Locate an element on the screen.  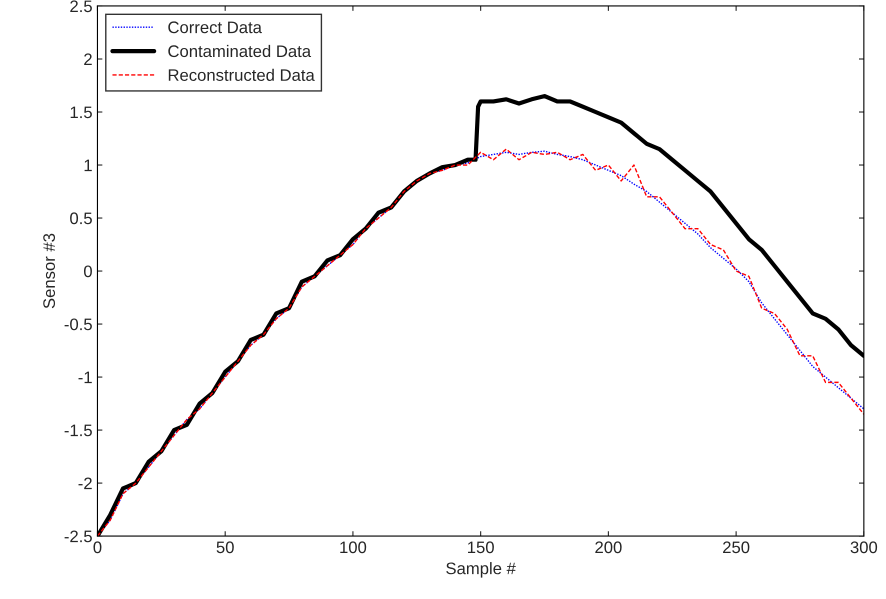
y-tick-label: 0.5 is located at coordinates (81, 218).